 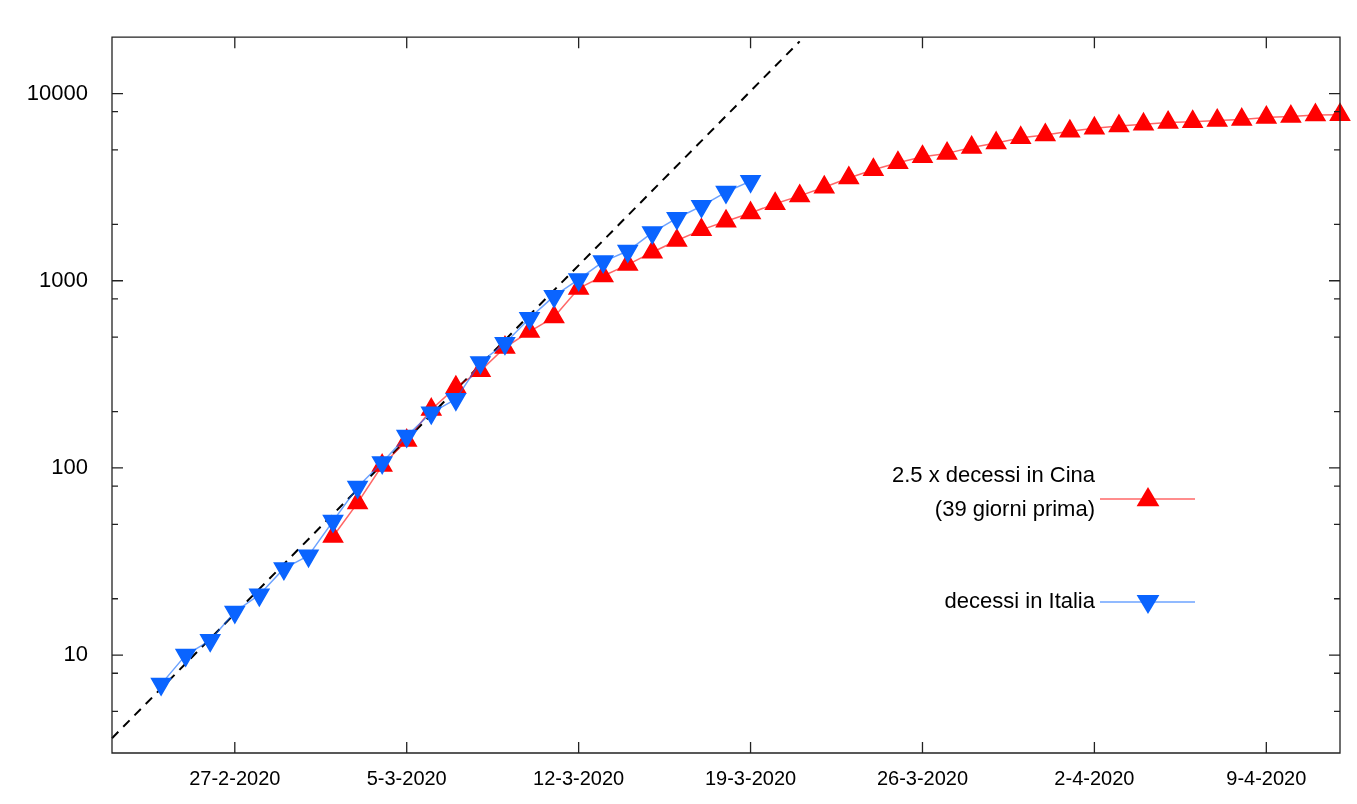 What do you see at coordinates (1094, 777) in the screenshot?
I see `x-tick-label: 2-4-2020` at bounding box center [1094, 777].